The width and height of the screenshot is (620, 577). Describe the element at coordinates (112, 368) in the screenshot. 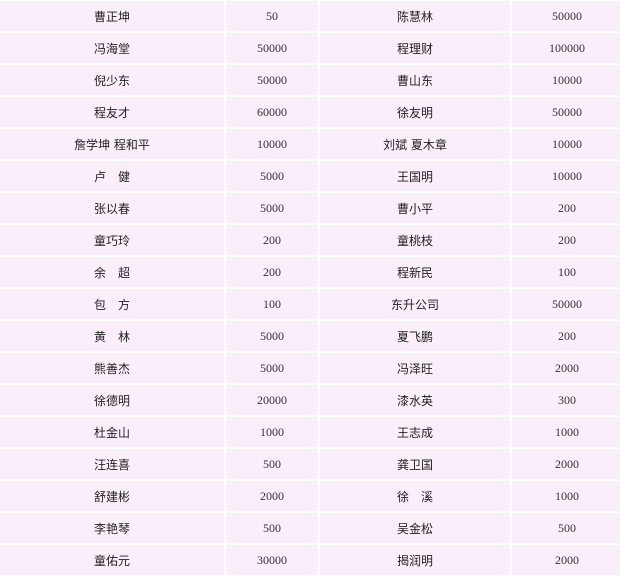

I see `donor-name-cell: 熊善杰` at that location.